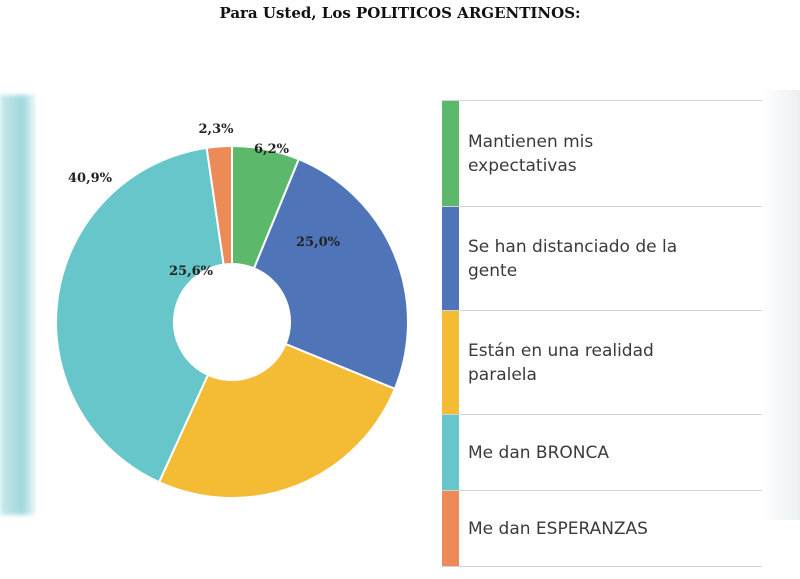 This screenshot has width=800, height=579. Describe the element at coordinates (571, 363) in the screenshot. I see `legend-label: Están en una realidad paralela` at that location.